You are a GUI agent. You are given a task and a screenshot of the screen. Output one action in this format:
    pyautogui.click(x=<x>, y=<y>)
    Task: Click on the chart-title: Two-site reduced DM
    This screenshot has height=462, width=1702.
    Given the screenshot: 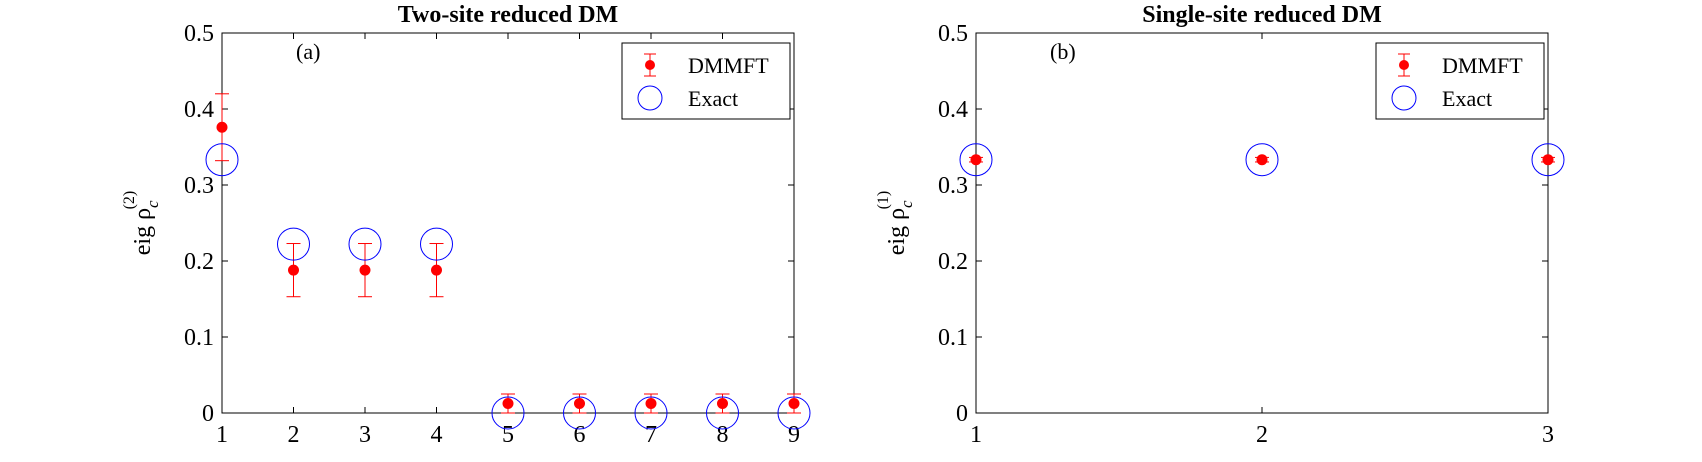 What is the action you would take?
    pyautogui.click(x=508, y=15)
    